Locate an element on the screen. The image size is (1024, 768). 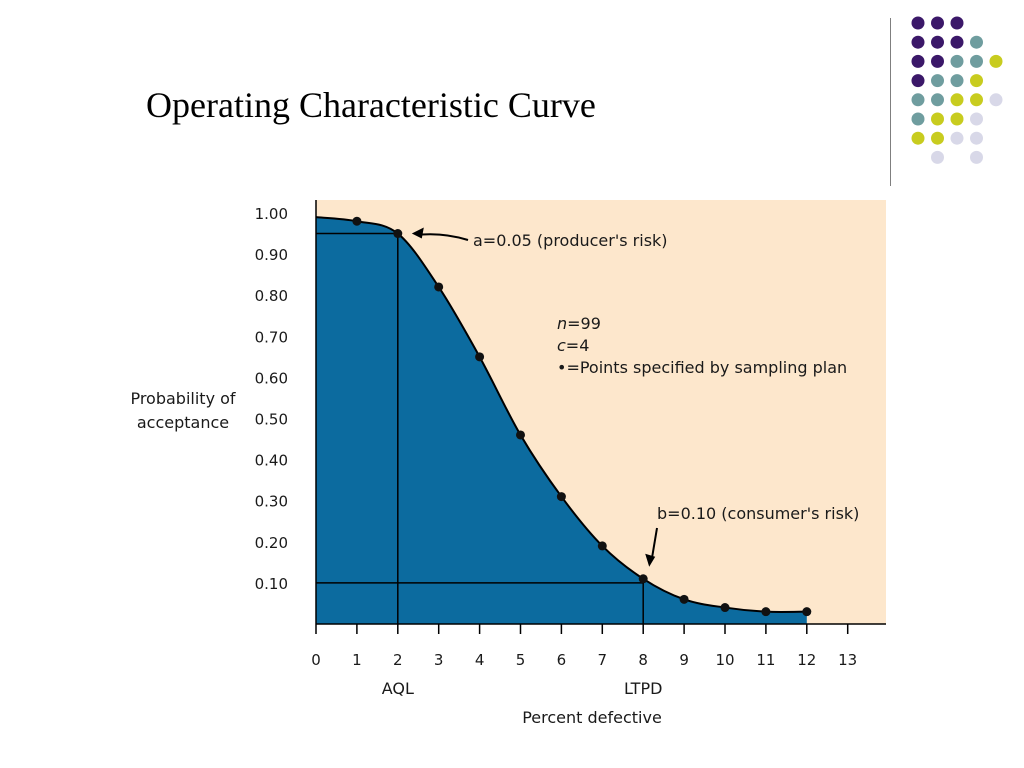
producers-risk-label: a=0.05 (producer's risk) is located at coordinates (570, 240).